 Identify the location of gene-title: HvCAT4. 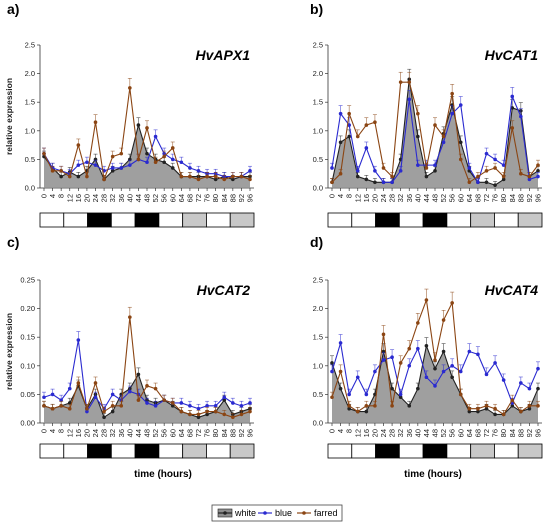
(512, 290).